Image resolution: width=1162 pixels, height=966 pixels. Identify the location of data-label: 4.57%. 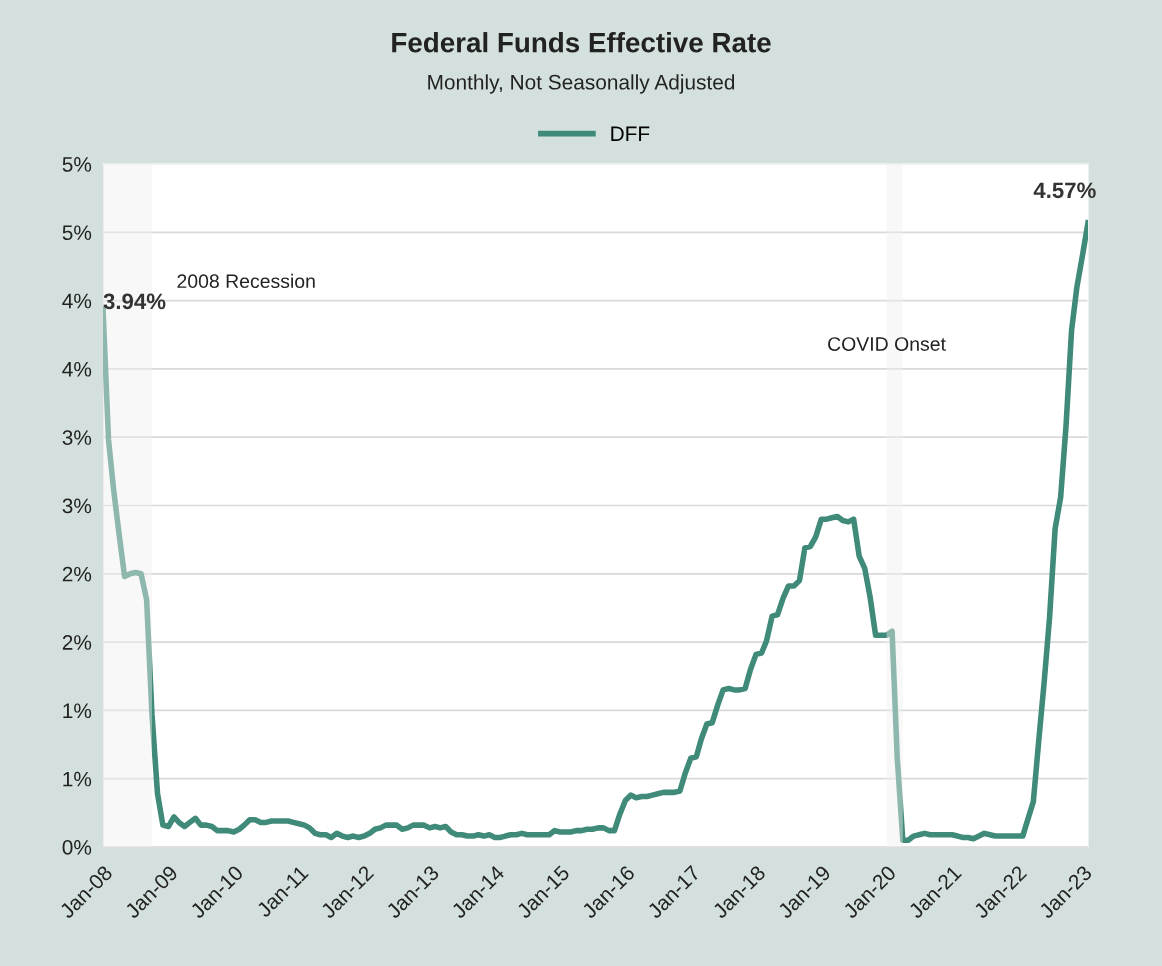
(1064, 190).